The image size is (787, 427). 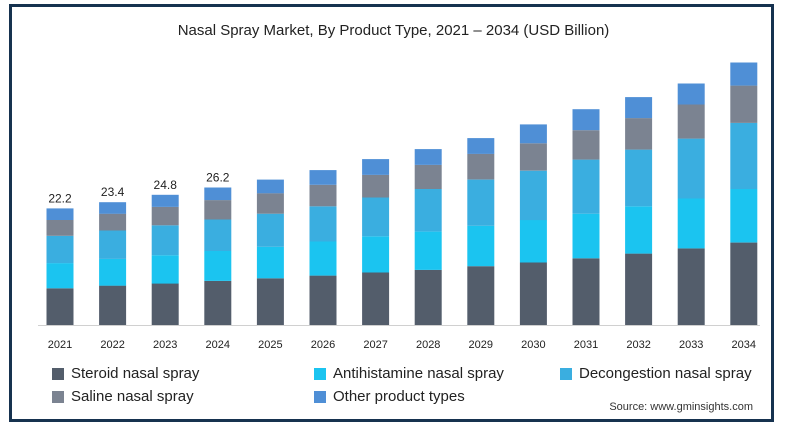 What do you see at coordinates (60, 307) in the screenshot?
I see `bar-segment-0-2021` at bounding box center [60, 307].